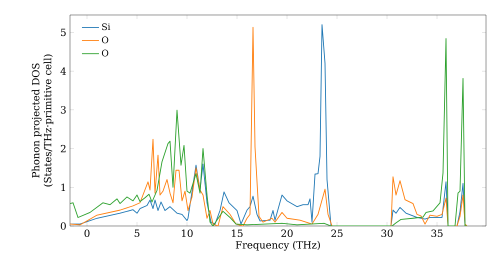  What do you see at coordinates (63, 226) in the screenshot?
I see `y-tick-label: 0` at bounding box center [63, 226].